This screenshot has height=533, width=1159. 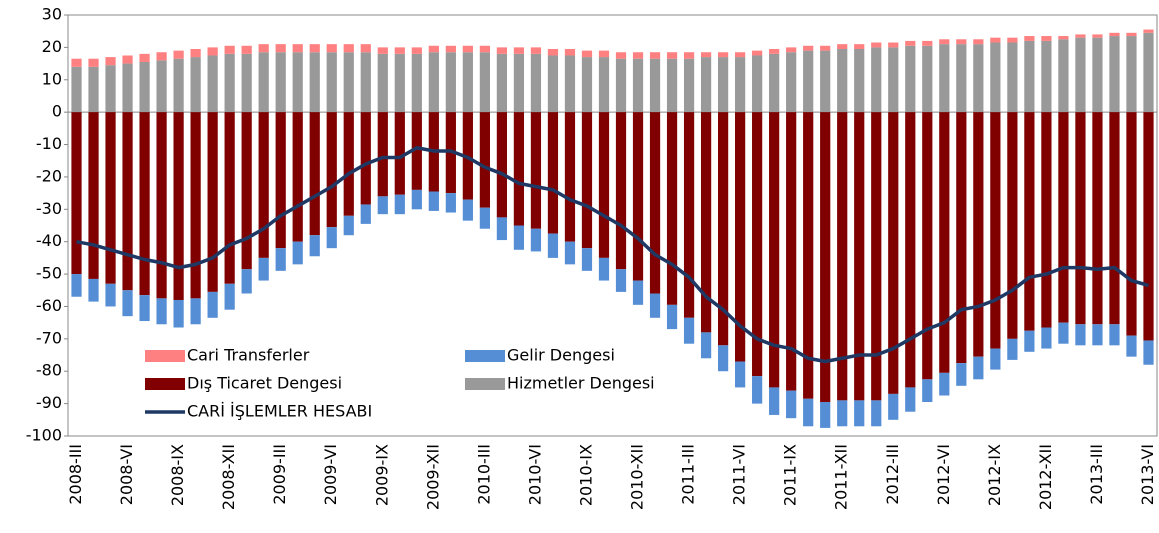 What do you see at coordinates (49, 370) in the screenshot?
I see `y-tick-label: -80` at bounding box center [49, 370].